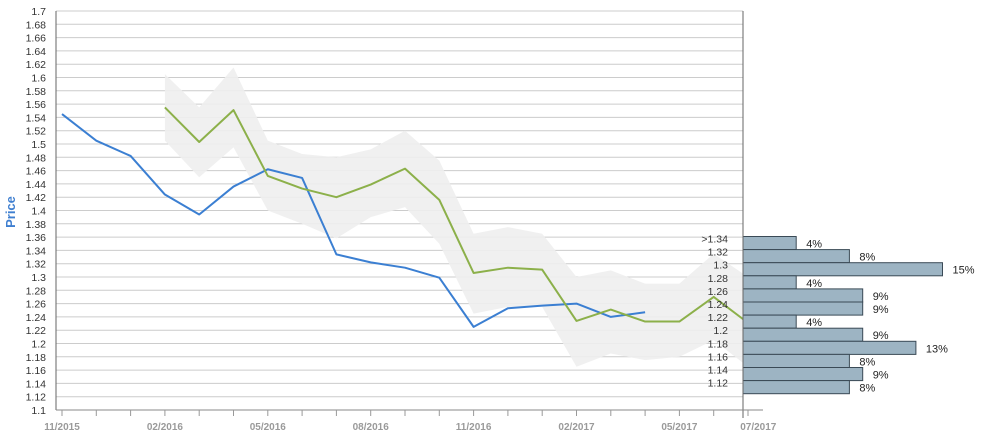  Describe the element at coordinates (718, 253) in the screenshot. I see `distribution-category-label: 1.32` at that location.